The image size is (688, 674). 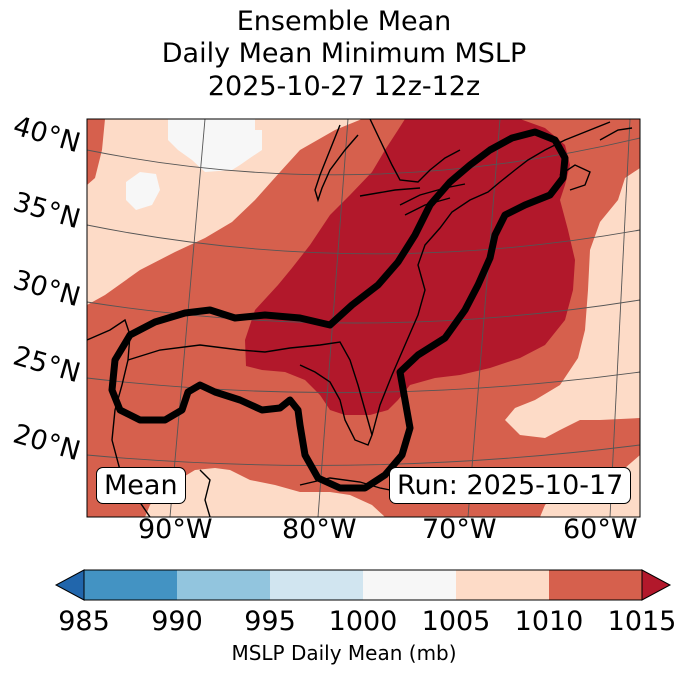 I want to click on mslp-1010-1015-gulf, so click(x=198, y=366).